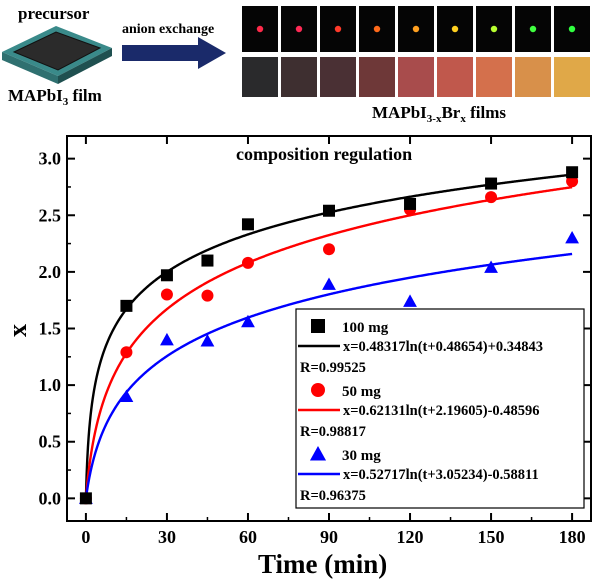  I want to click on y-axis-label: x, so click(17, 330).